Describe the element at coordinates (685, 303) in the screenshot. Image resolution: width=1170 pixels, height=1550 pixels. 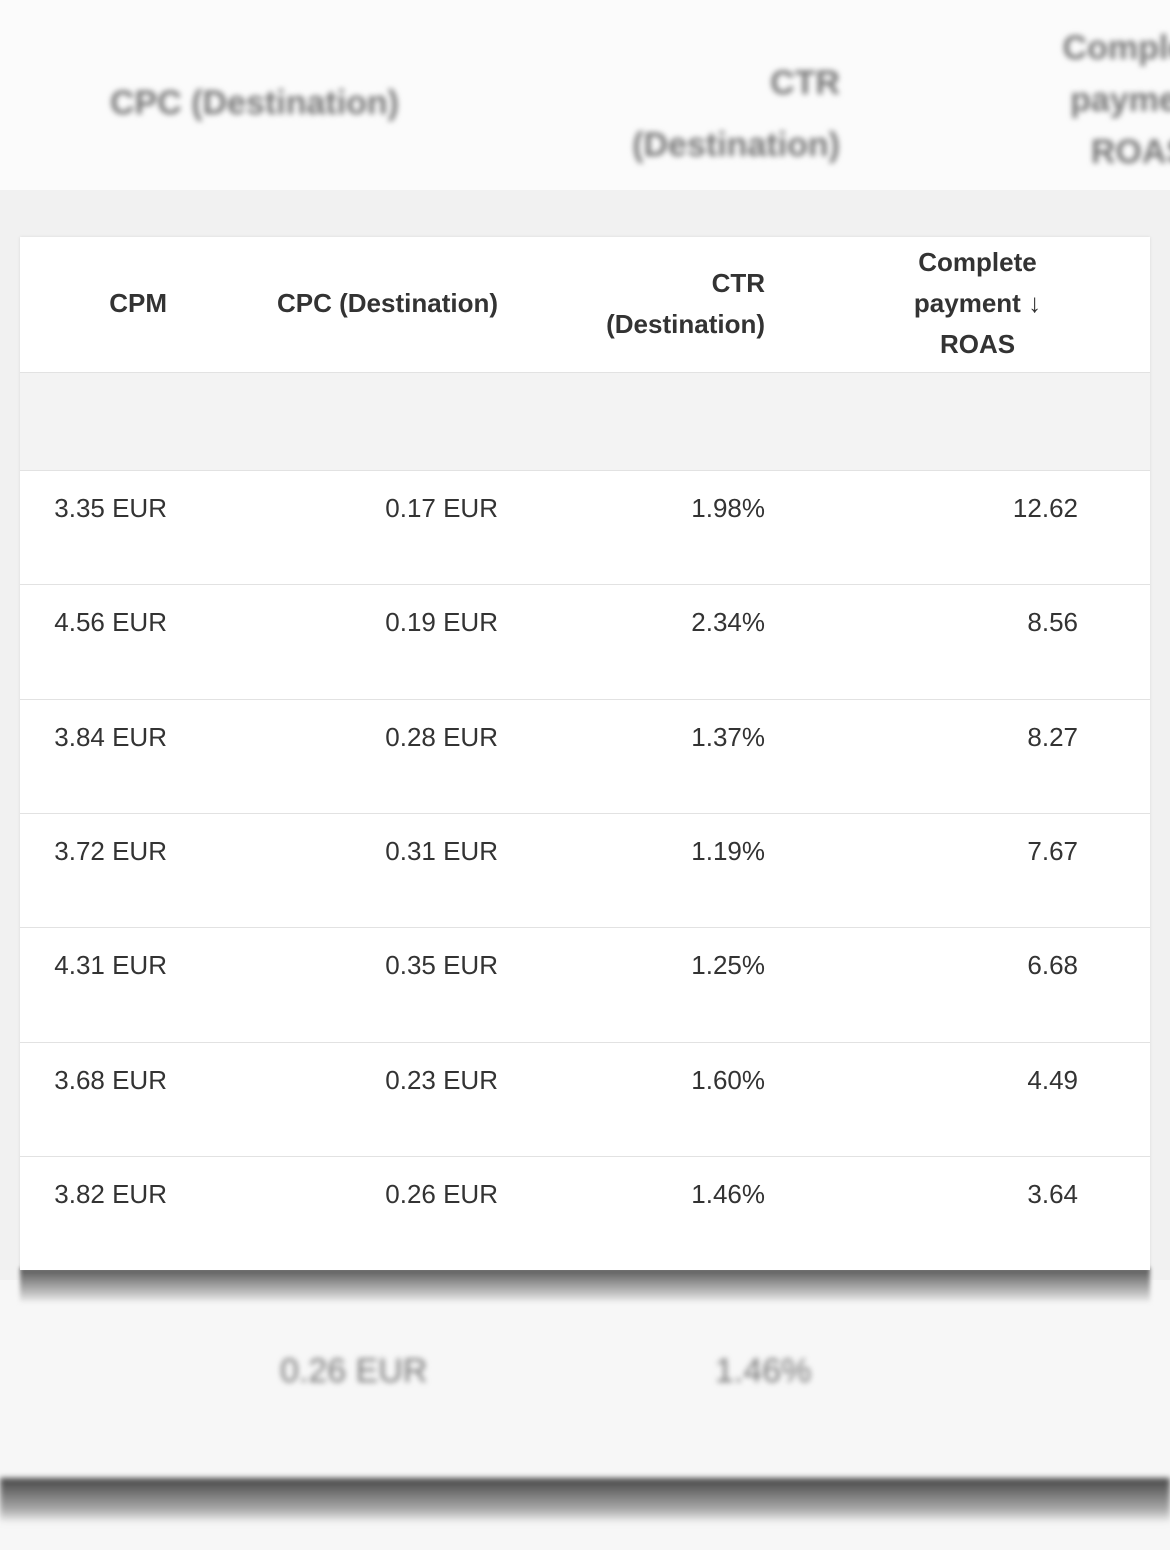
I see `column-header: CTR (Destination)` at that location.